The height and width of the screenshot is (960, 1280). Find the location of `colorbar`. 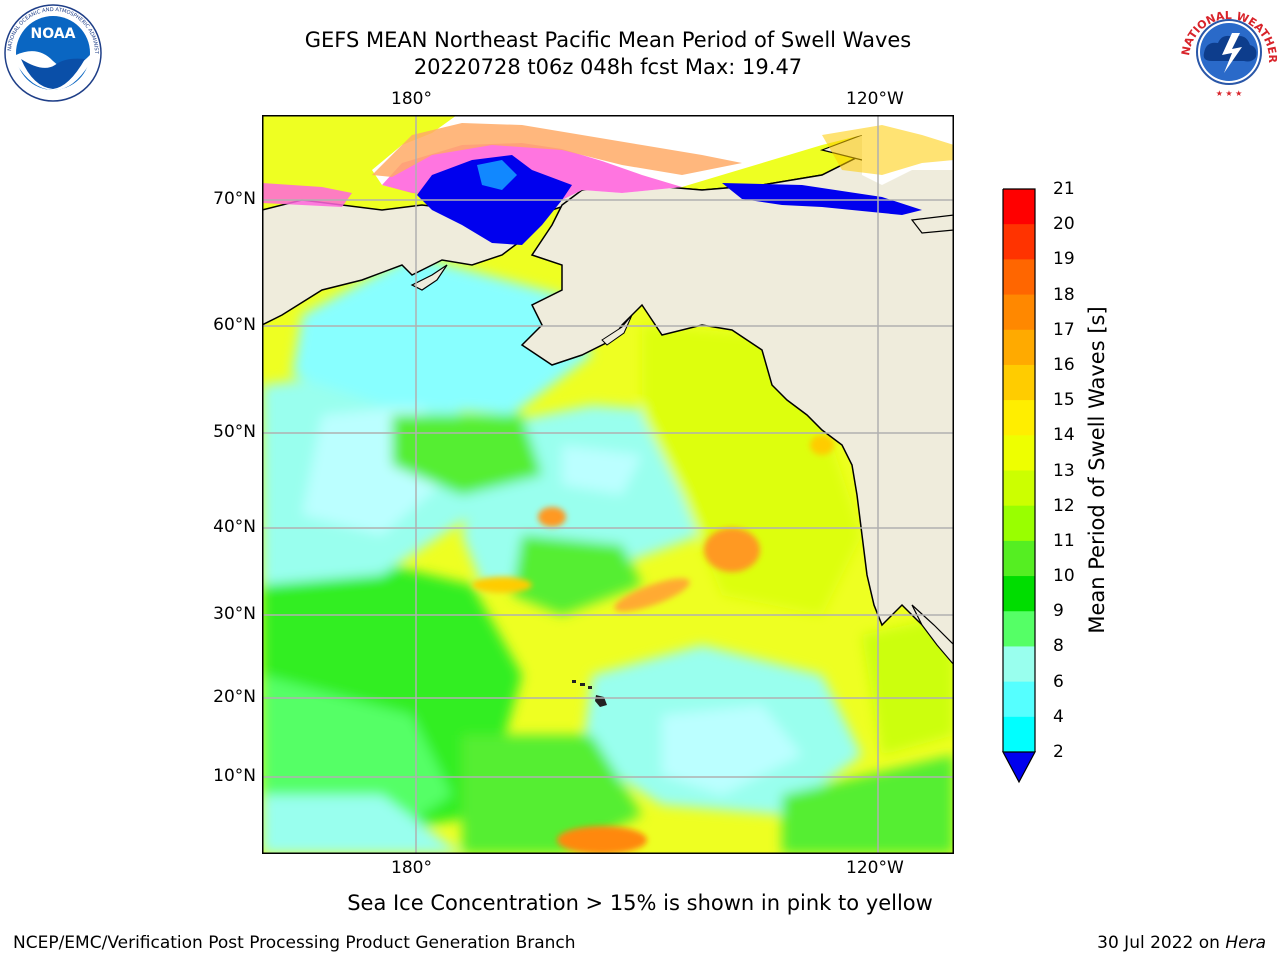

colorbar is located at coordinates (1020, 486).